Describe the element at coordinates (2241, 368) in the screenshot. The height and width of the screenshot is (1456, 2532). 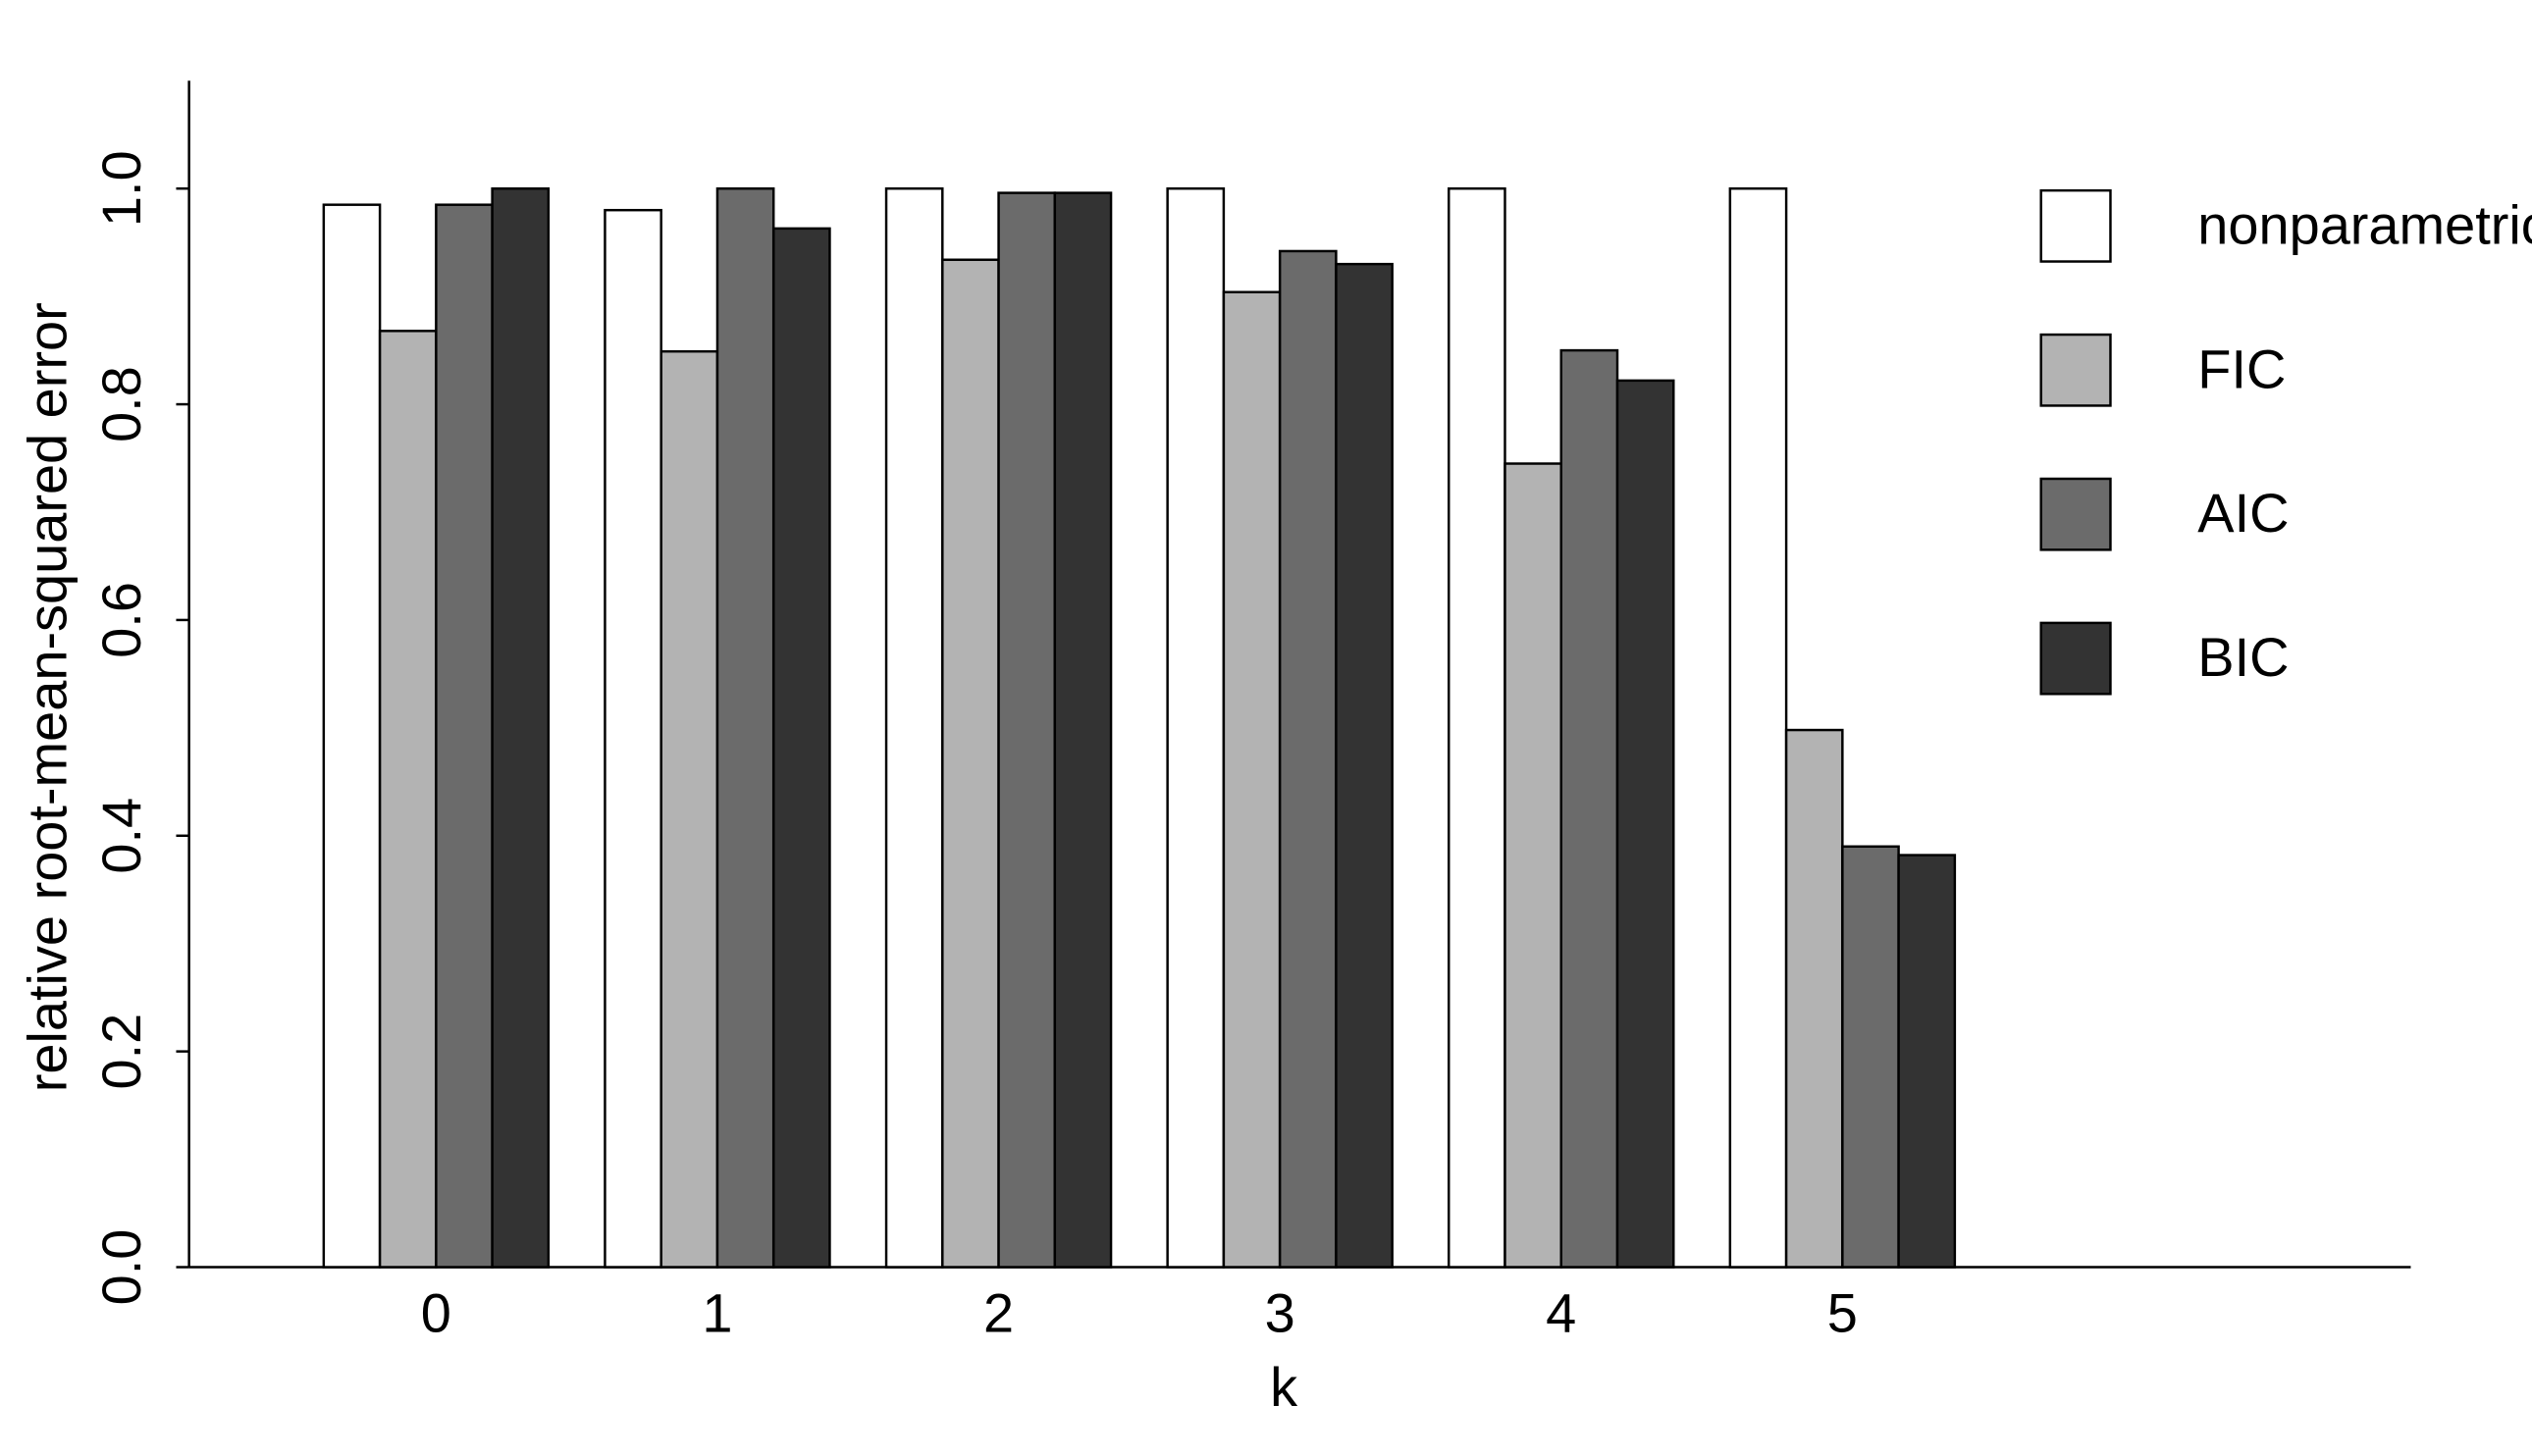
I see `legend-label: FIC` at that location.